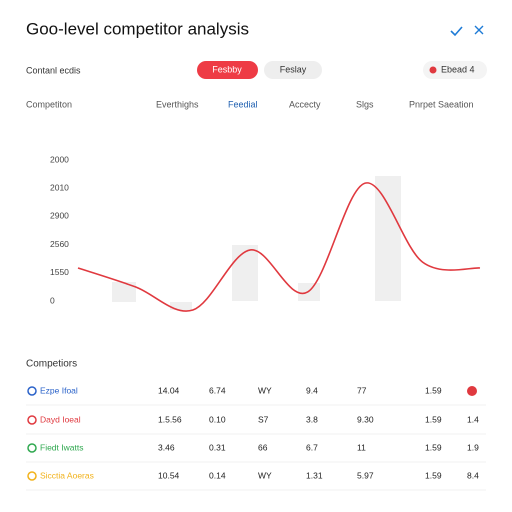 Image resolution: width=512 pixels, height=512 pixels. I want to click on cell: 66, so click(263, 447).